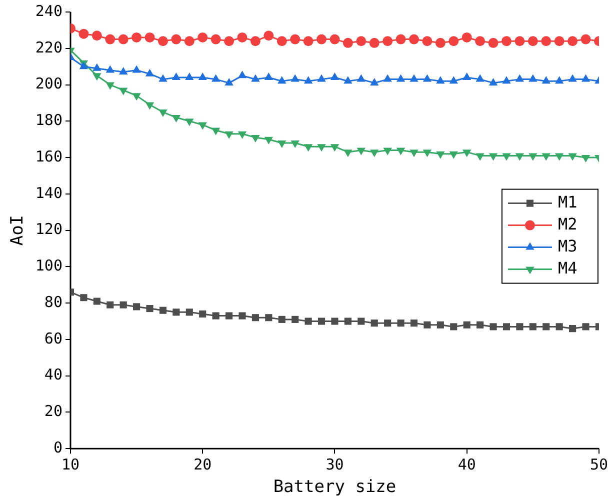 The width and height of the screenshot is (611, 502). Describe the element at coordinates (48, 156) in the screenshot. I see `y-tick-label: 160` at that location.